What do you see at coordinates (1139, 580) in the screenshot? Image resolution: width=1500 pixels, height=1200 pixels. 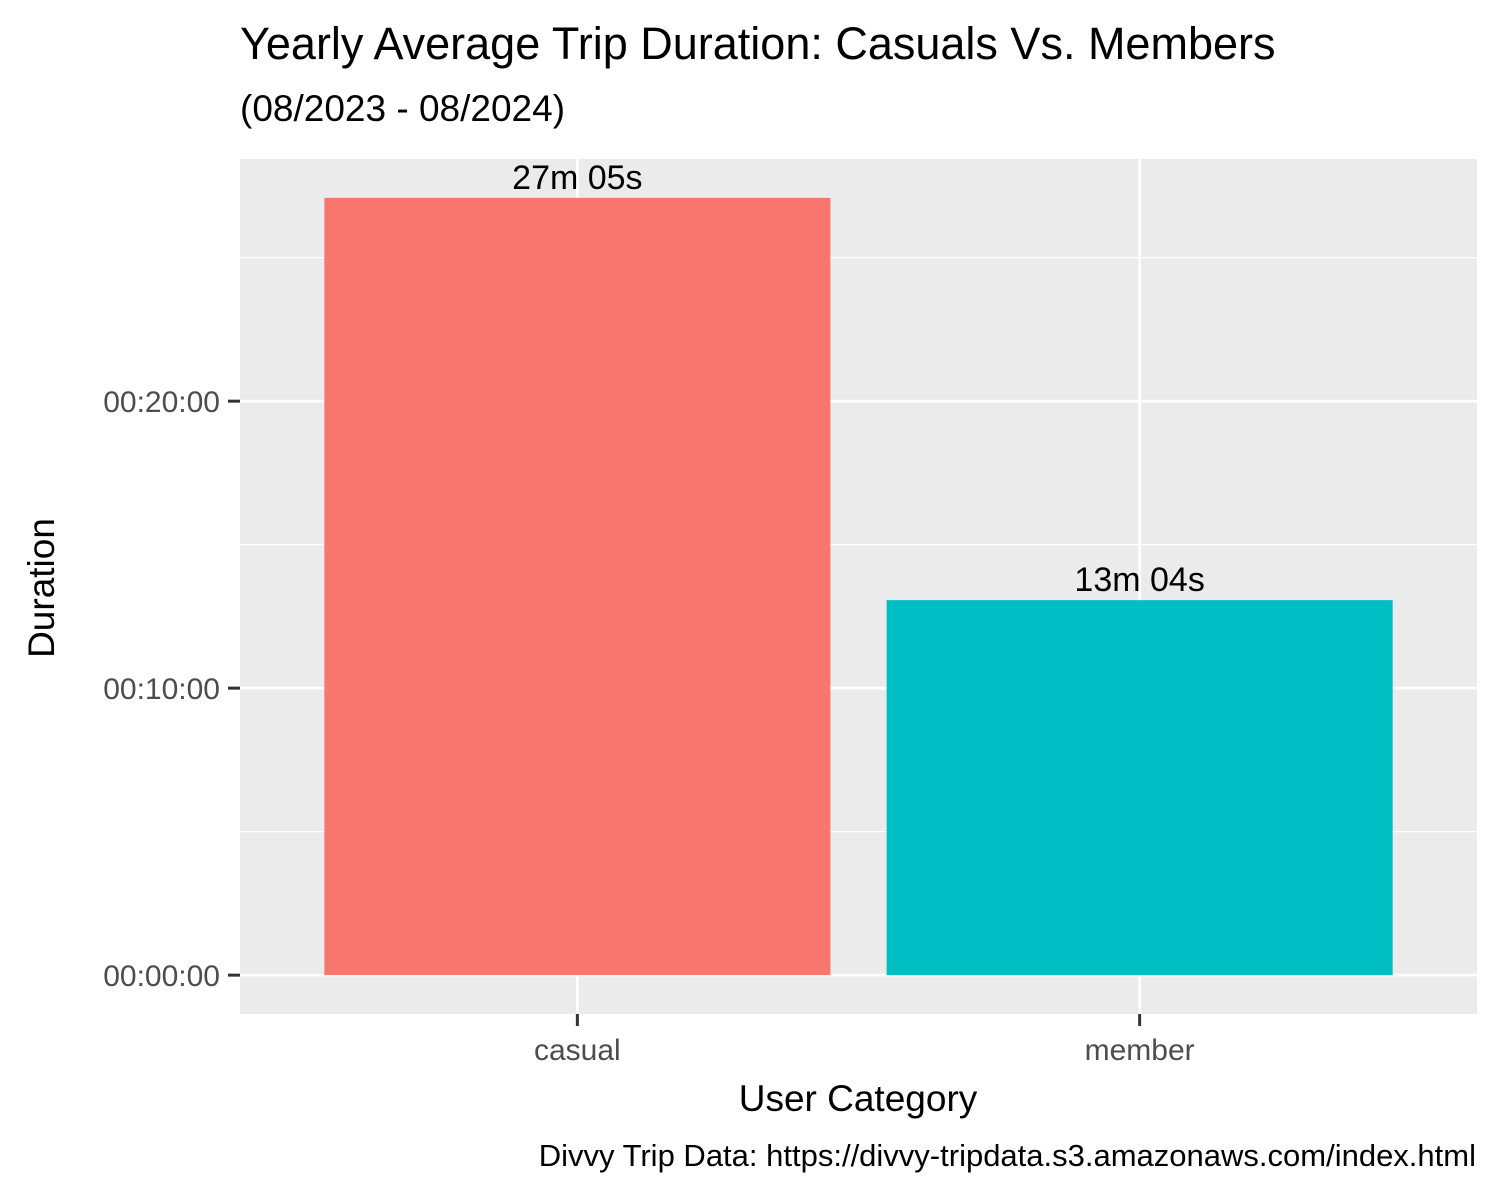 I see `bar-value-label: 13m 04s` at bounding box center [1139, 580].